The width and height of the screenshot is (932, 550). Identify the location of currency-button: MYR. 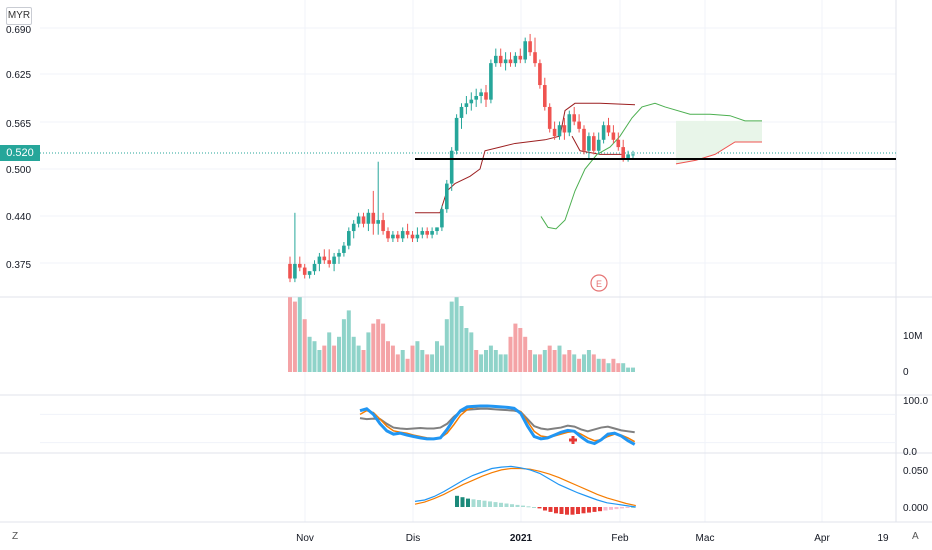
(19, 16).